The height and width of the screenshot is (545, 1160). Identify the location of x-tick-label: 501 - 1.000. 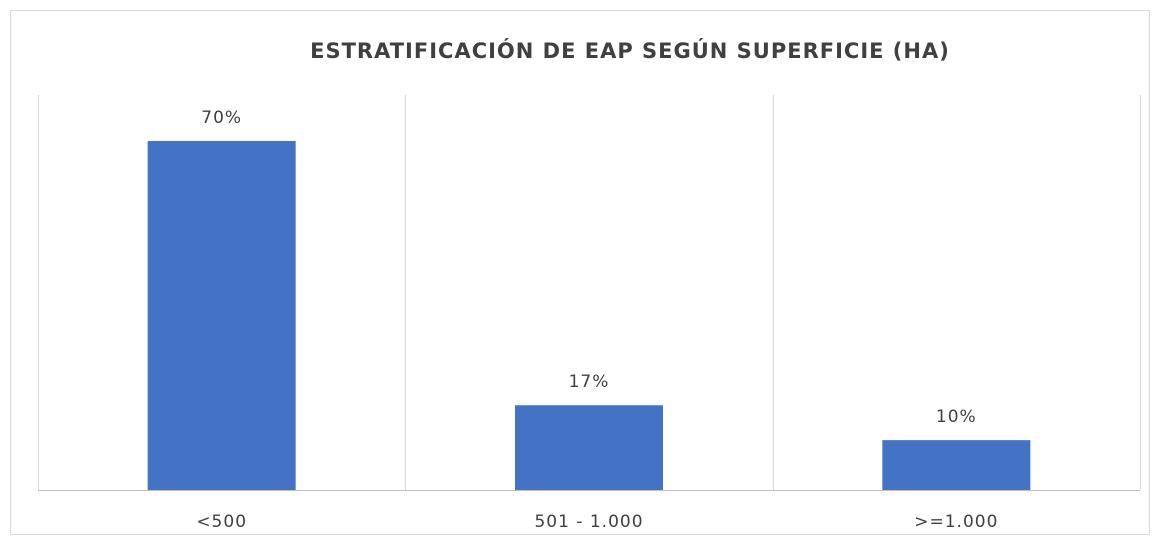
(588, 522).